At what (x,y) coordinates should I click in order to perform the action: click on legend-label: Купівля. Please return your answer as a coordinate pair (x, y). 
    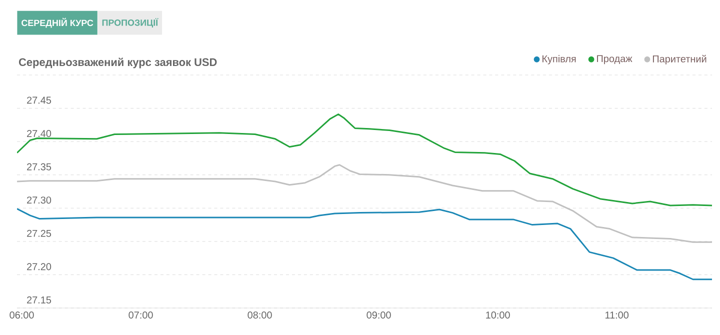
    Looking at the image, I should click on (559, 59).